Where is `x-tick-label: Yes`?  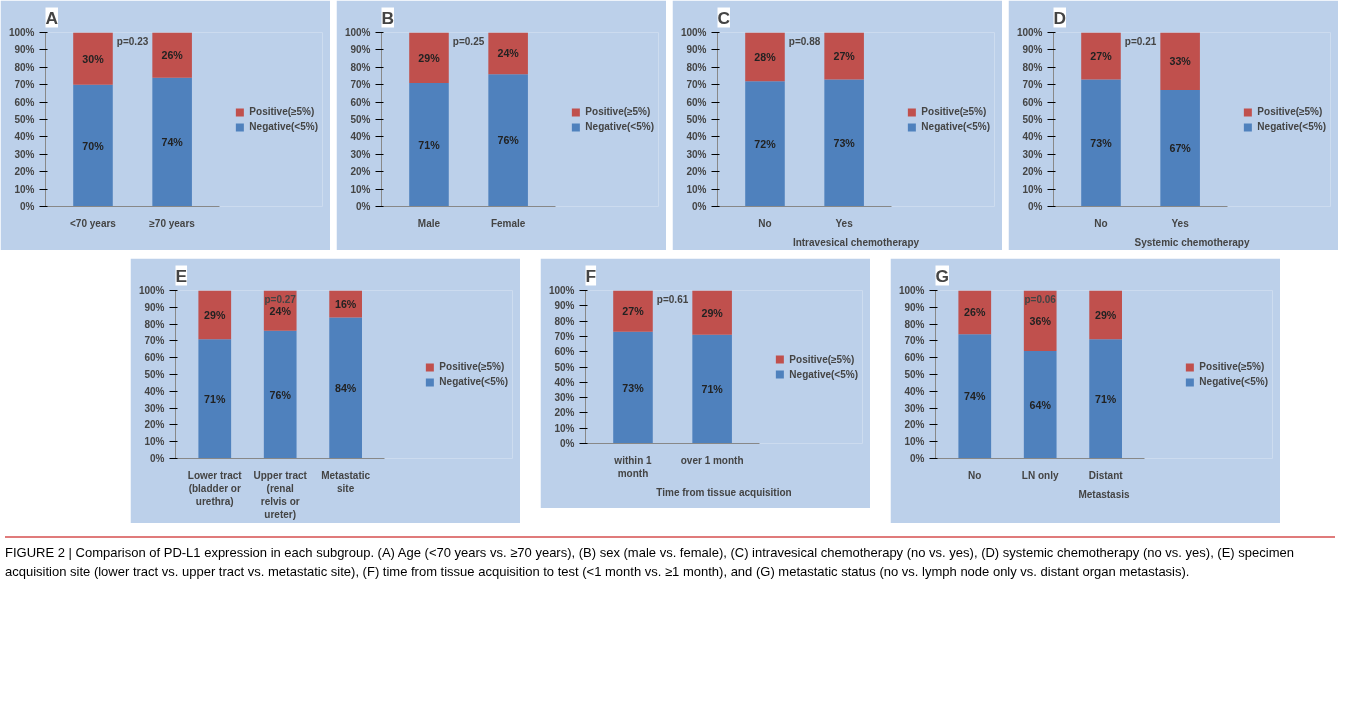
x-tick-label: Yes is located at coordinates (844, 223).